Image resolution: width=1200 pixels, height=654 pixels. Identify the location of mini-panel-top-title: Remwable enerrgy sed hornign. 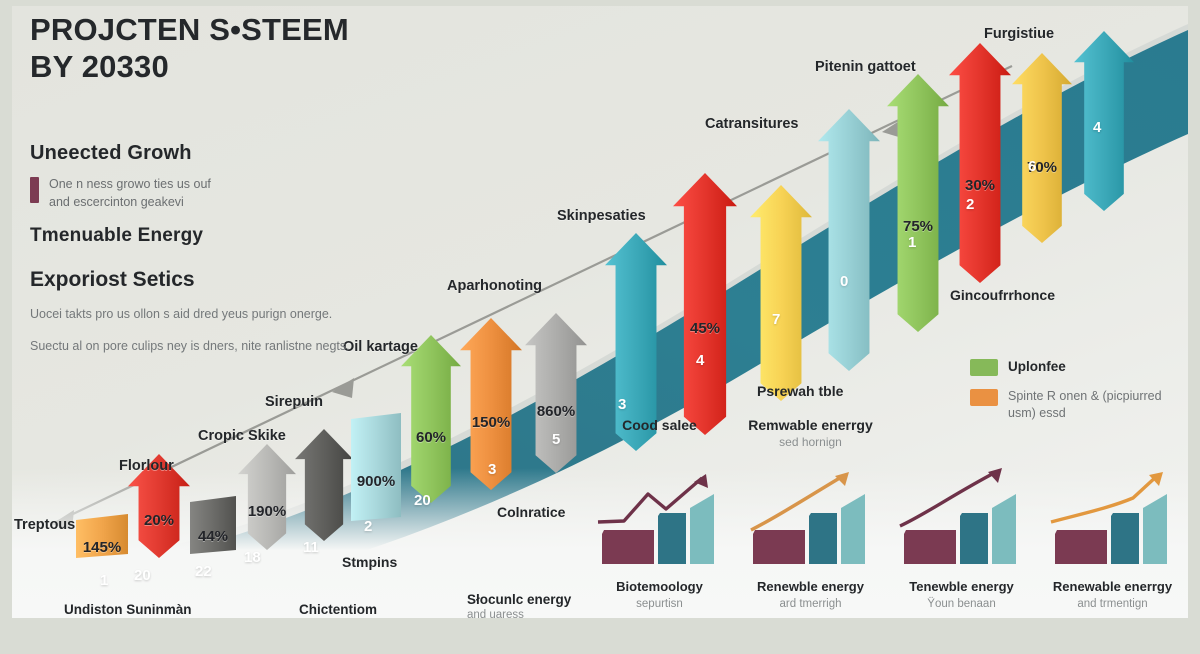
(810, 433).